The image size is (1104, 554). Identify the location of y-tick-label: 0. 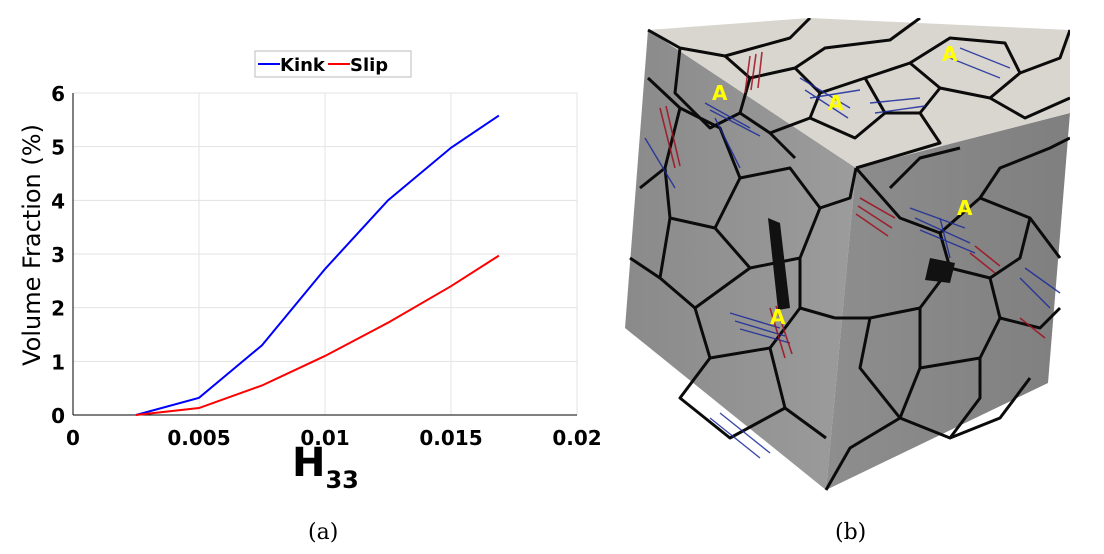
(58, 416).